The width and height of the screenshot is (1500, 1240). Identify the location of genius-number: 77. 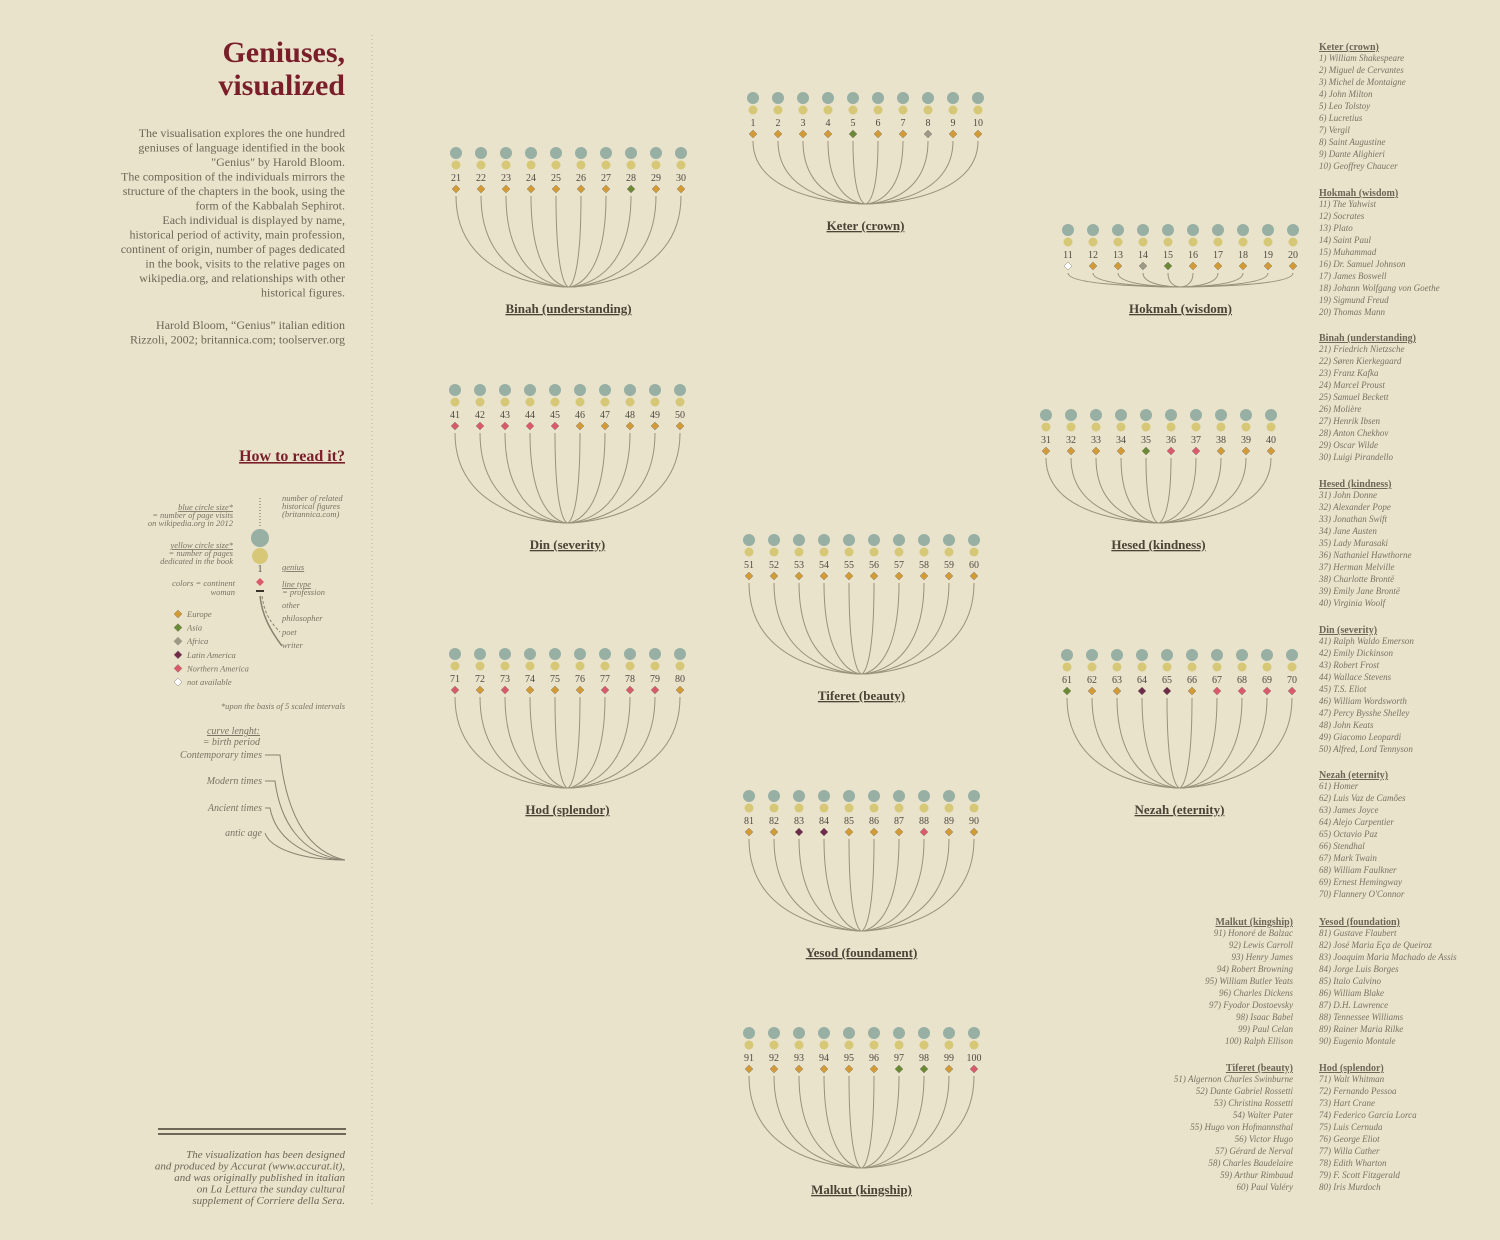
(605, 679).